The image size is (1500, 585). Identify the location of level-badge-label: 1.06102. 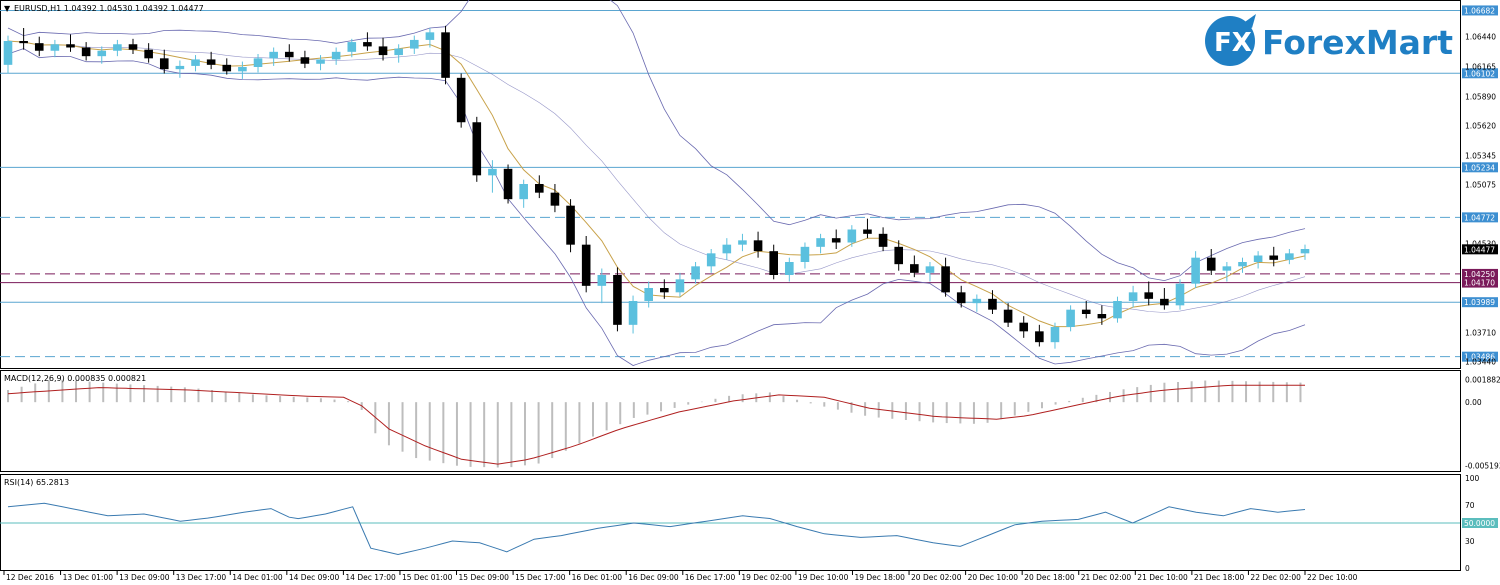
(1479, 73).